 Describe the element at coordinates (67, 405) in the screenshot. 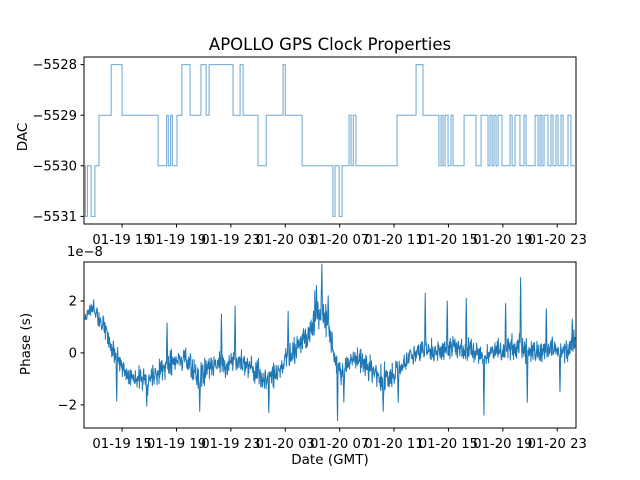

I see `y-tick-label: −2` at that location.